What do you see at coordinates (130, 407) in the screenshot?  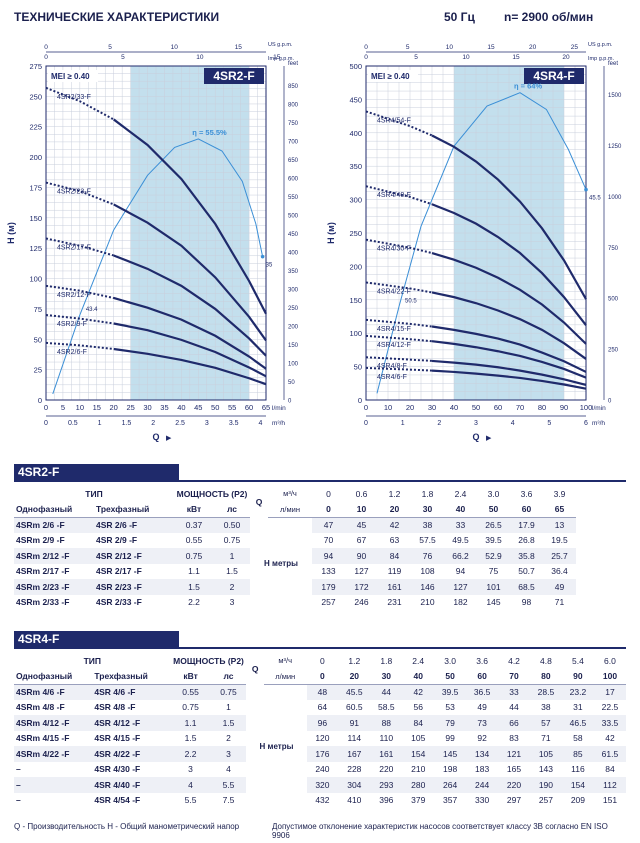 I see `x-tick-label: 25` at bounding box center [130, 407].